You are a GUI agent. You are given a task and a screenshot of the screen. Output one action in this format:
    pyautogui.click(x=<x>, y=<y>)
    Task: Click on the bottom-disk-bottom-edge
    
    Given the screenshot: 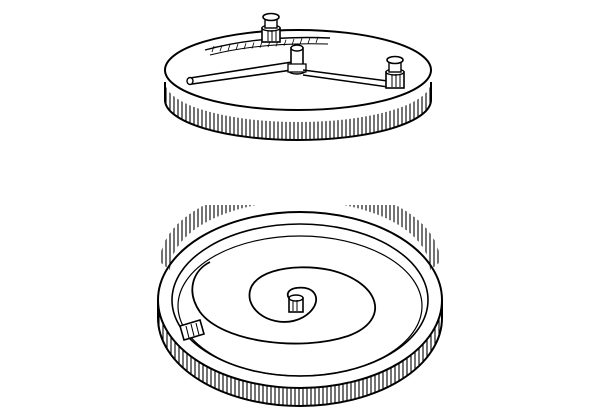 What is the action you would take?
    pyautogui.click(x=300, y=362)
    